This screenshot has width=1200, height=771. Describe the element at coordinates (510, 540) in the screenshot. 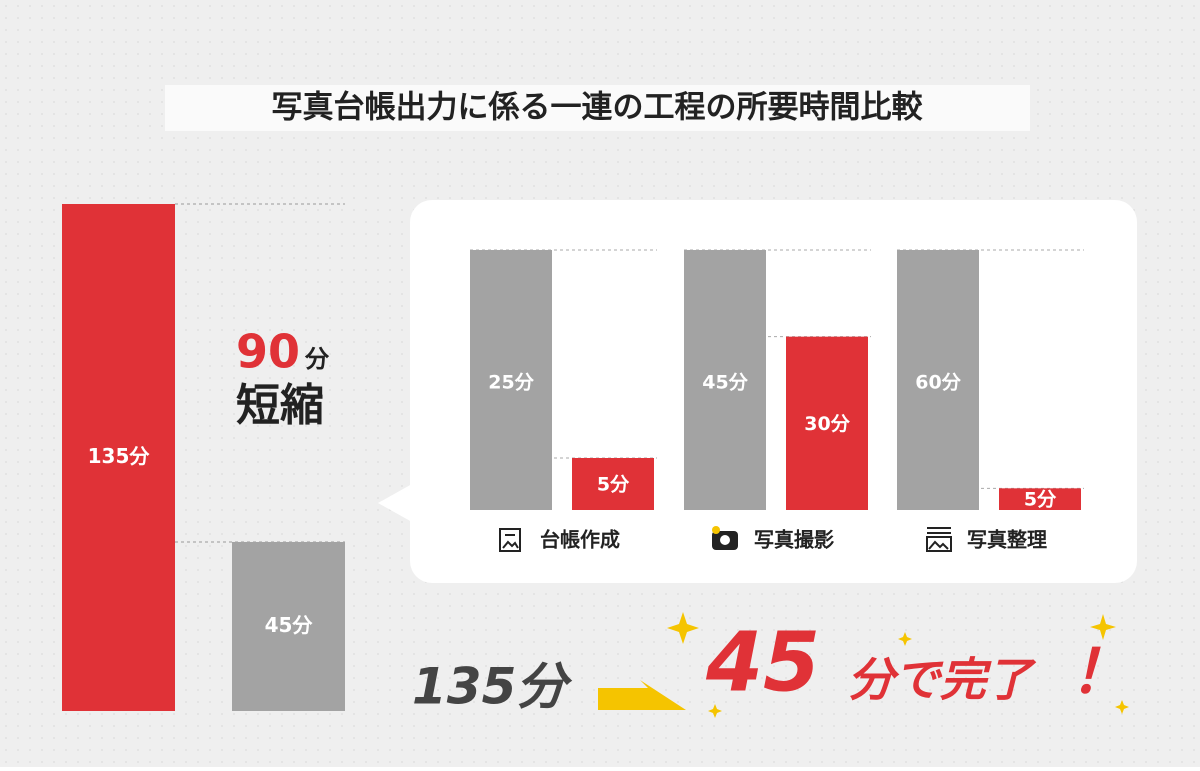

I see `icon-ledger` at that location.